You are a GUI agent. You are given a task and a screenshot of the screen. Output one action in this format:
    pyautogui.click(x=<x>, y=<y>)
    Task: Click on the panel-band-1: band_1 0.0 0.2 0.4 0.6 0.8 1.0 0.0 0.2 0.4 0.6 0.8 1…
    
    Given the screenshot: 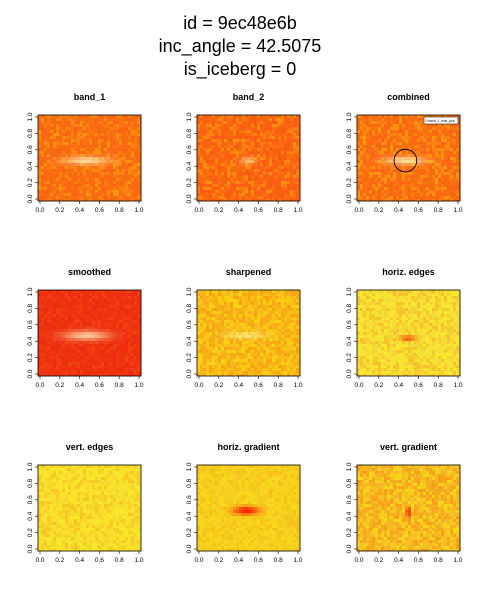 What is the action you would take?
    pyautogui.click(x=85, y=153)
    